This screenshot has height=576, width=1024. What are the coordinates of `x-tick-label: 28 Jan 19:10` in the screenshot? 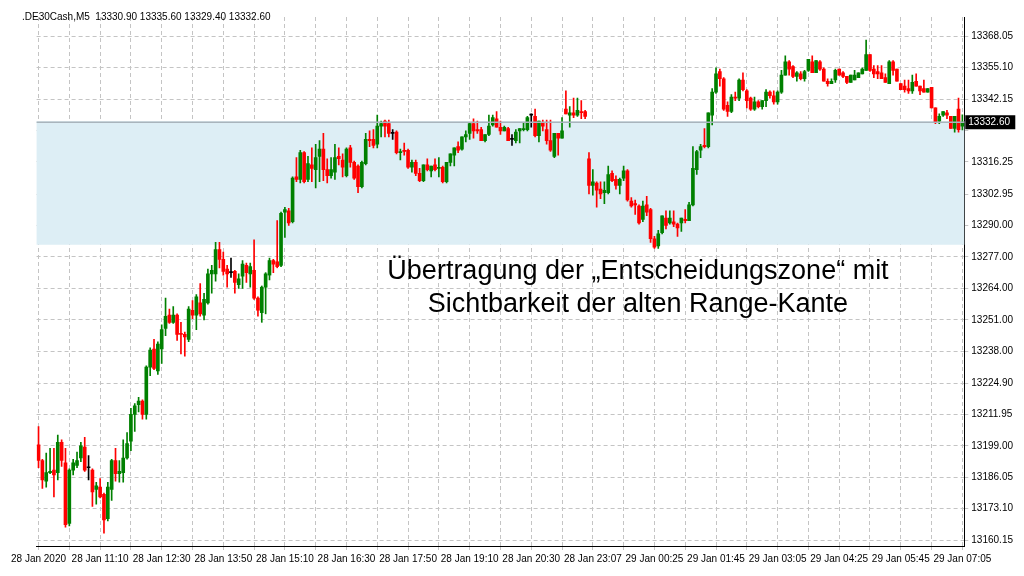 It's located at (469, 558).